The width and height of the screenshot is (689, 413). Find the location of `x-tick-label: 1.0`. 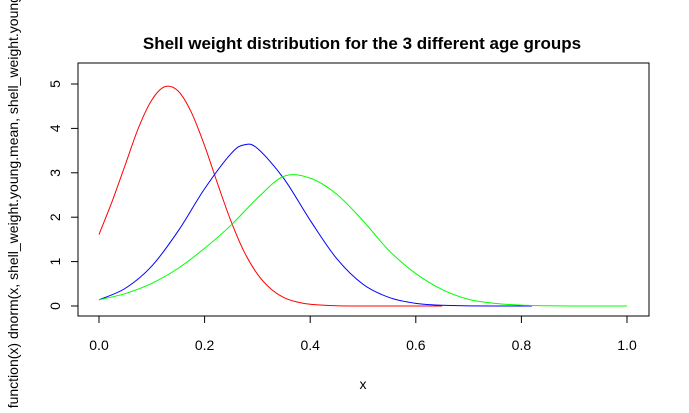

x-tick-label: 1.0 is located at coordinates (627, 345).